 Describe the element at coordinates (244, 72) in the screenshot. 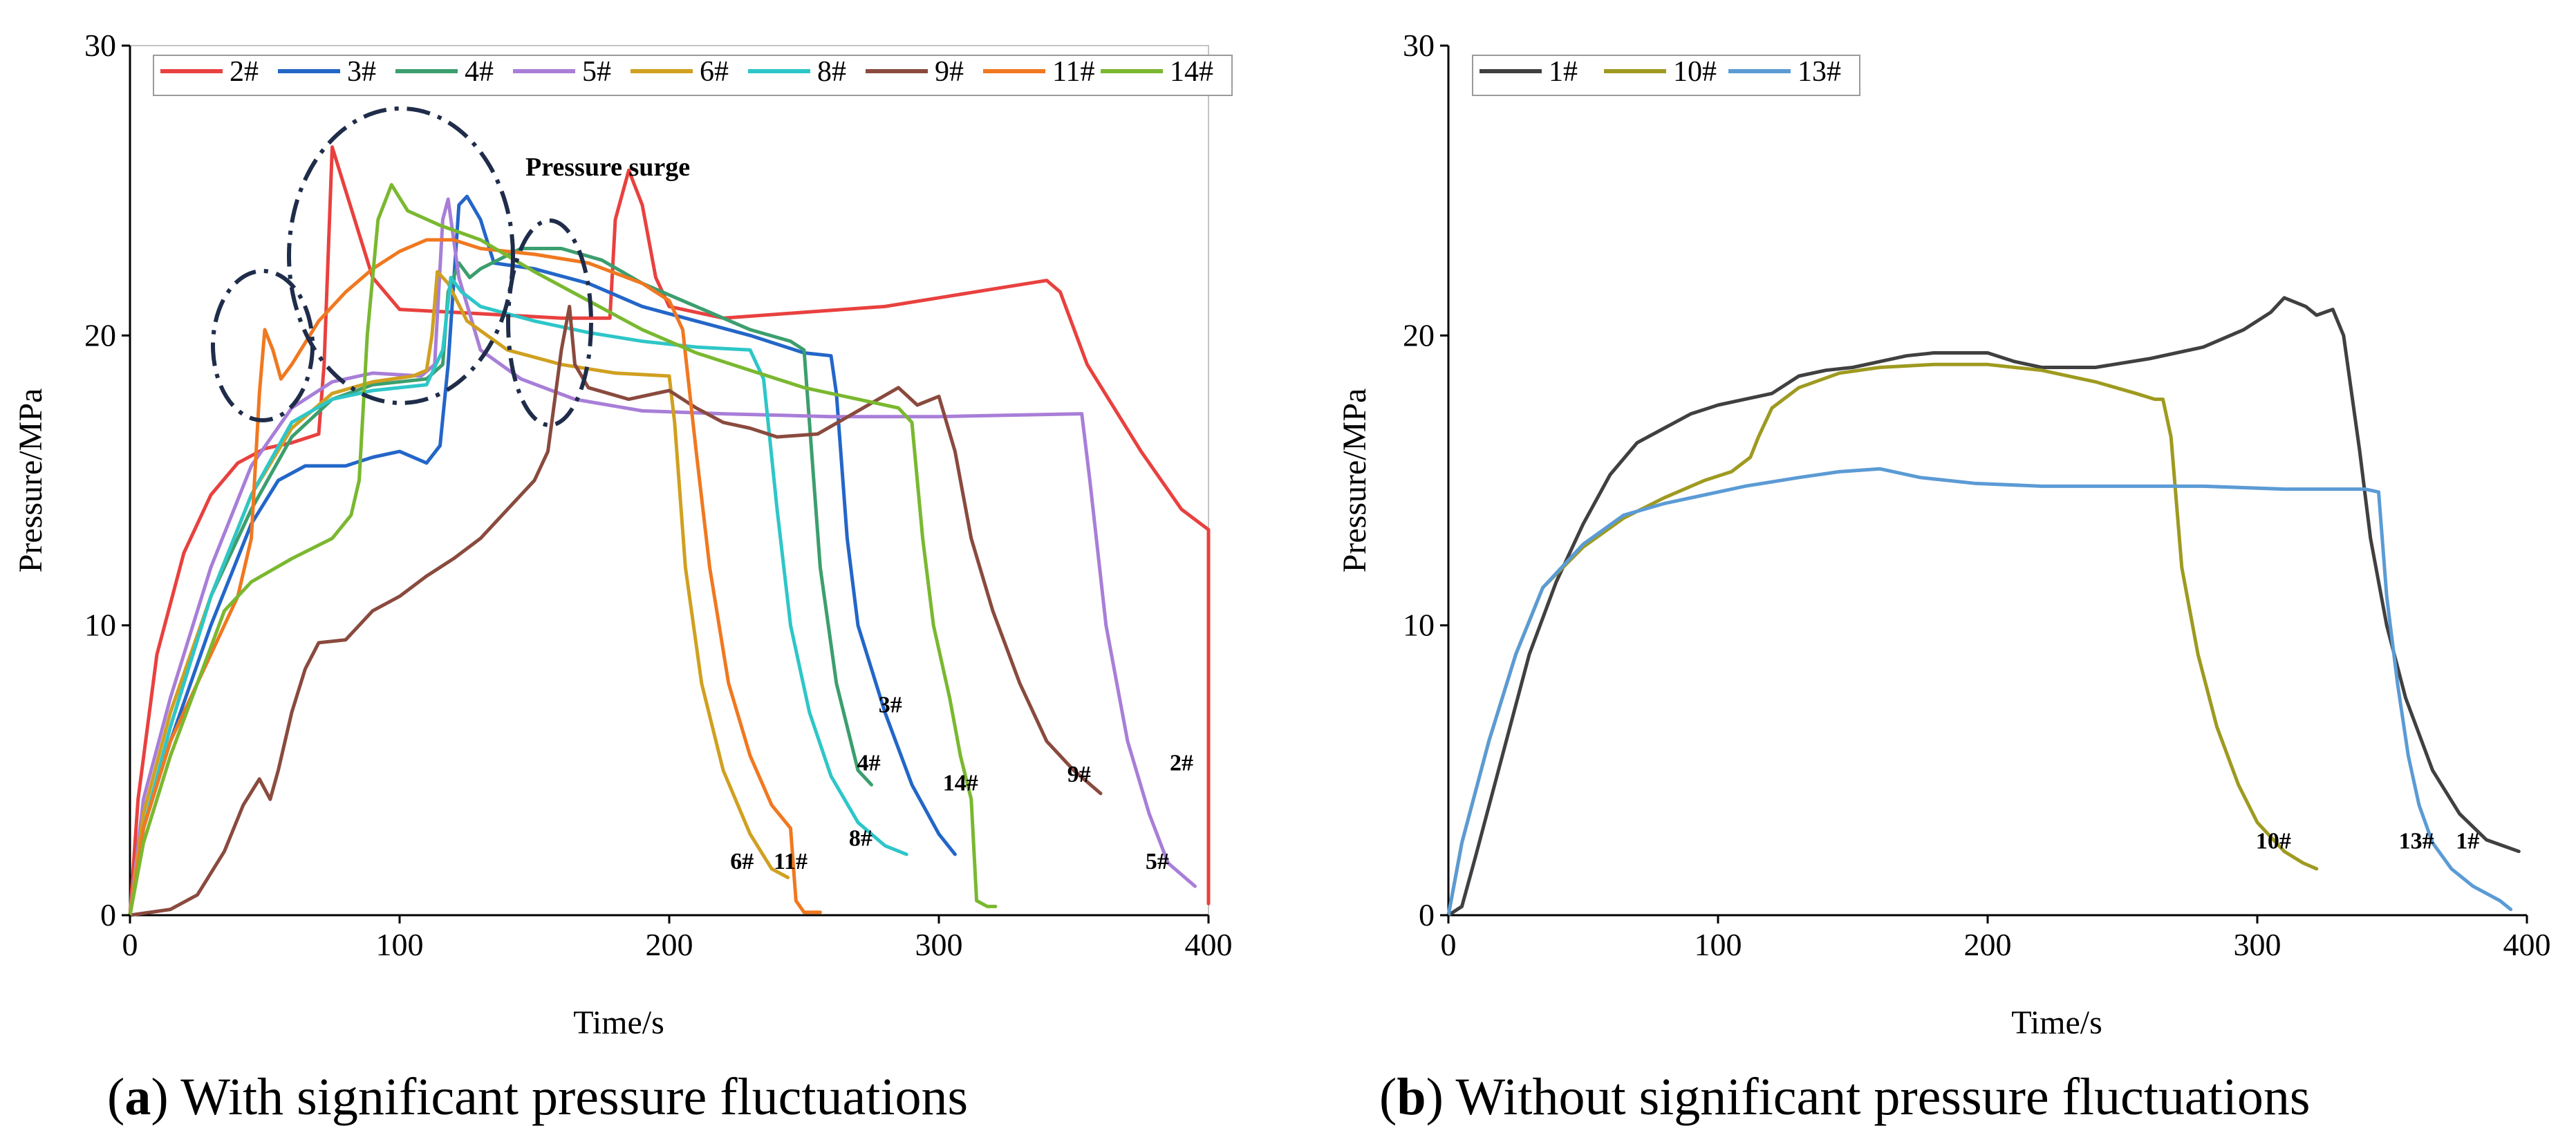

I see `legend-label: 2#` at that location.